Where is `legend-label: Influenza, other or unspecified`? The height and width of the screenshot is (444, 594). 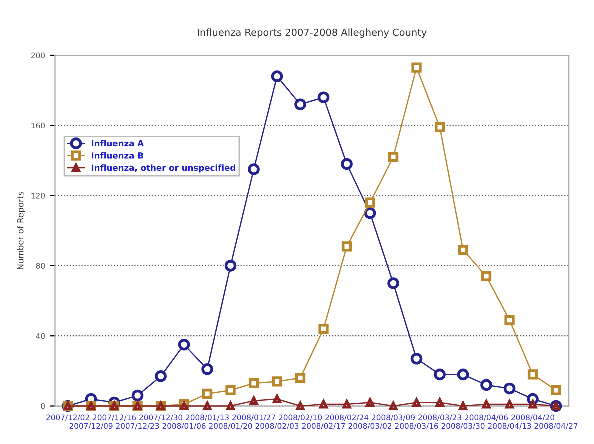
legend-label: Influenza, other or unspecified is located at coordinates (164, 168).